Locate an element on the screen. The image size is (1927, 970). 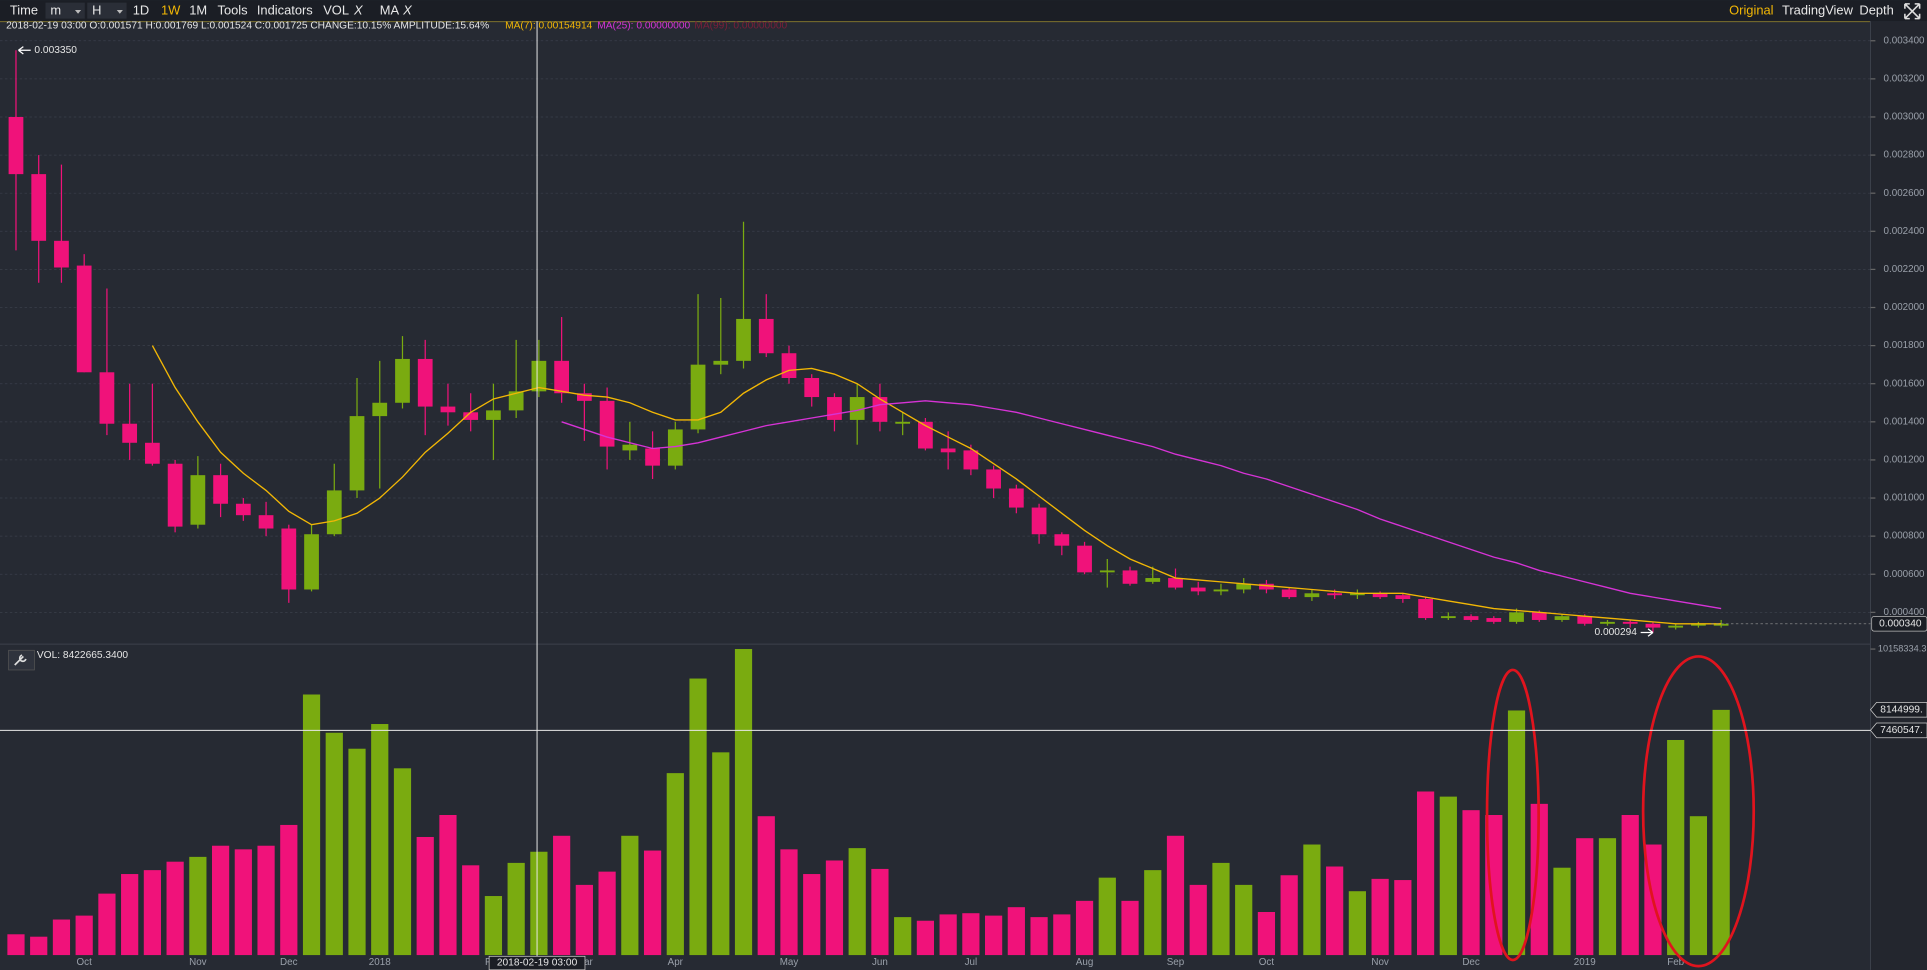
minute-select-label: m is located at coordinates (55, 10).